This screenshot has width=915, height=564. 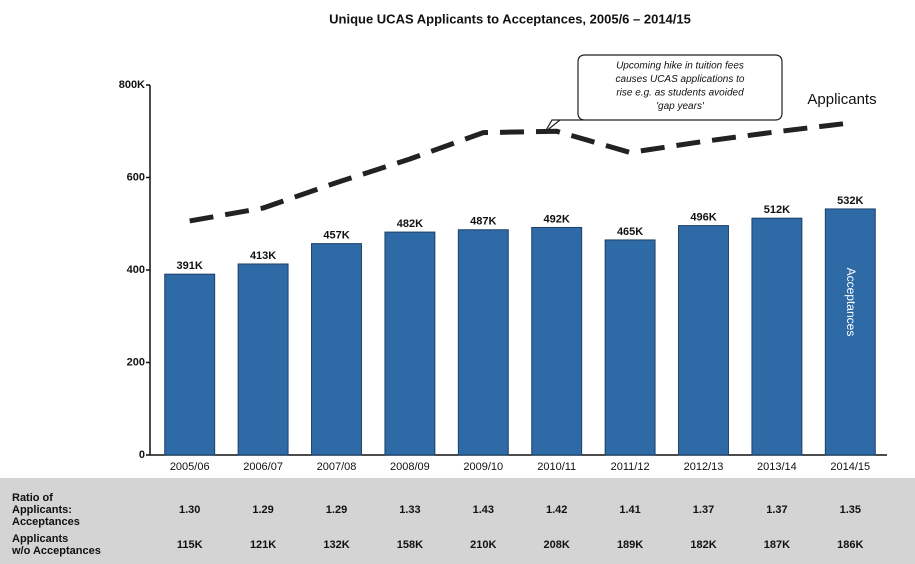 What do you see at coordinates (850, 467) in the screenshot?
I see `x-tick-label: 2014/15` at bounding box center [850, 467].